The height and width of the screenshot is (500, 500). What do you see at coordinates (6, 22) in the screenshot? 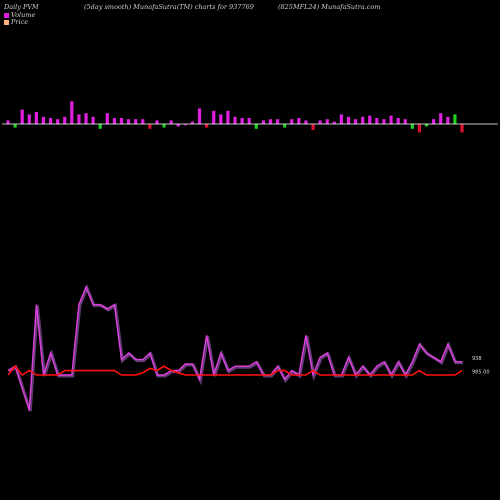
I see `legend-price-swatch` at bounding box center [6, 22].